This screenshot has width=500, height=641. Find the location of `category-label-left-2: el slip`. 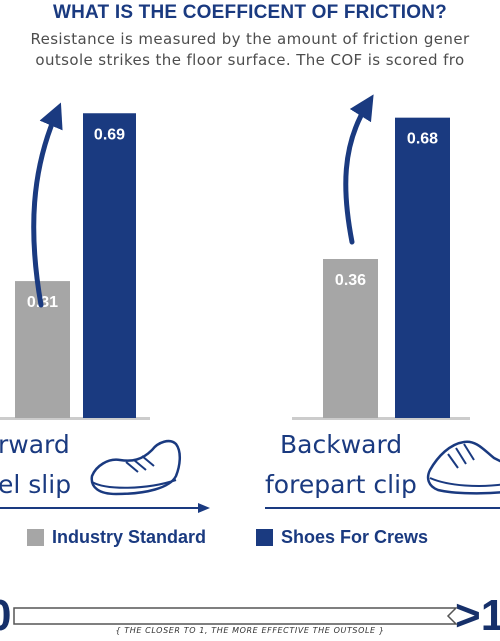

category-label-left-2: el slip is located at coordinates (36, 484).